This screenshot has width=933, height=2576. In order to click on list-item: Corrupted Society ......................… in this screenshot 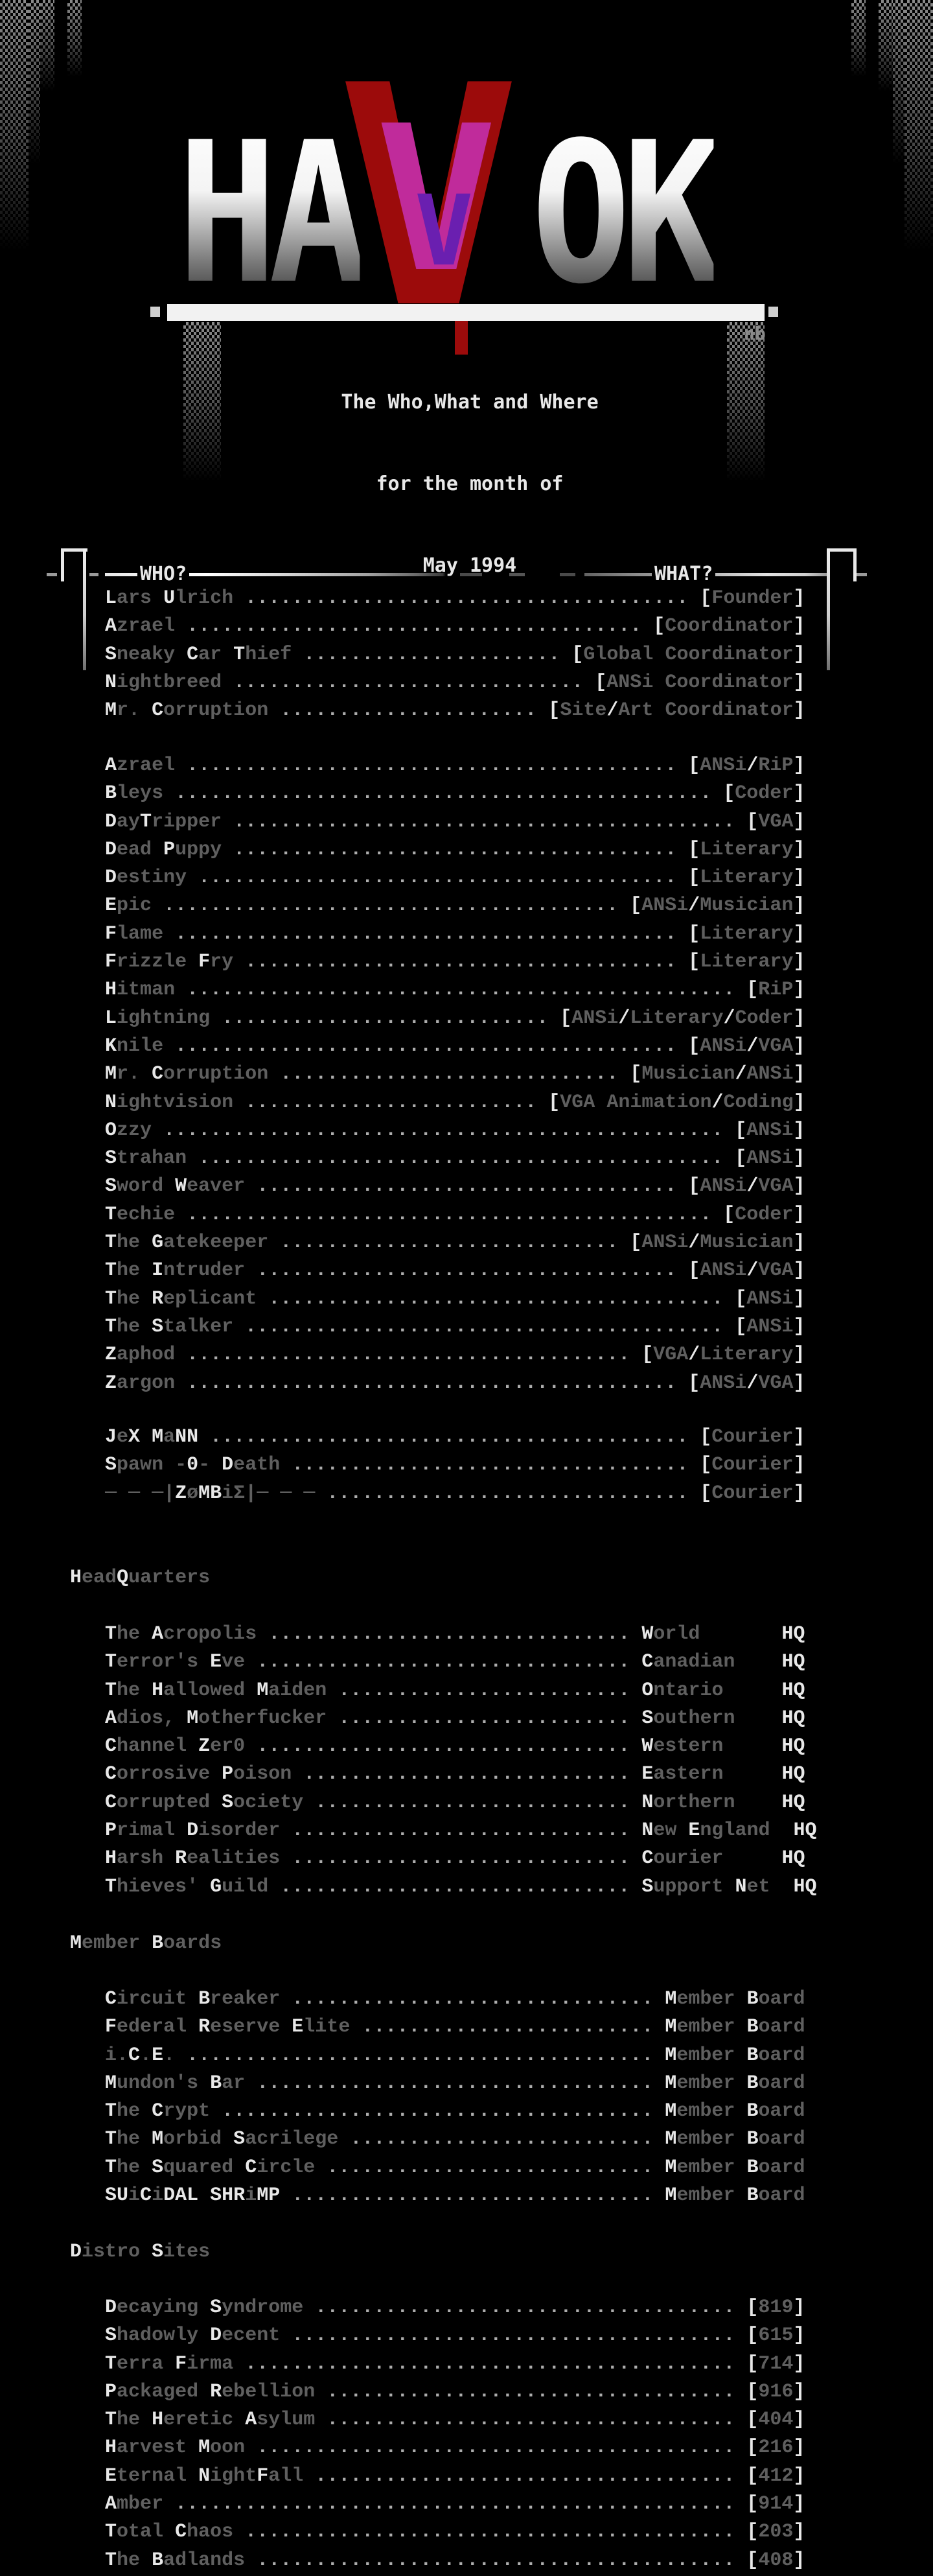, I will do `click(455, 1802)`.